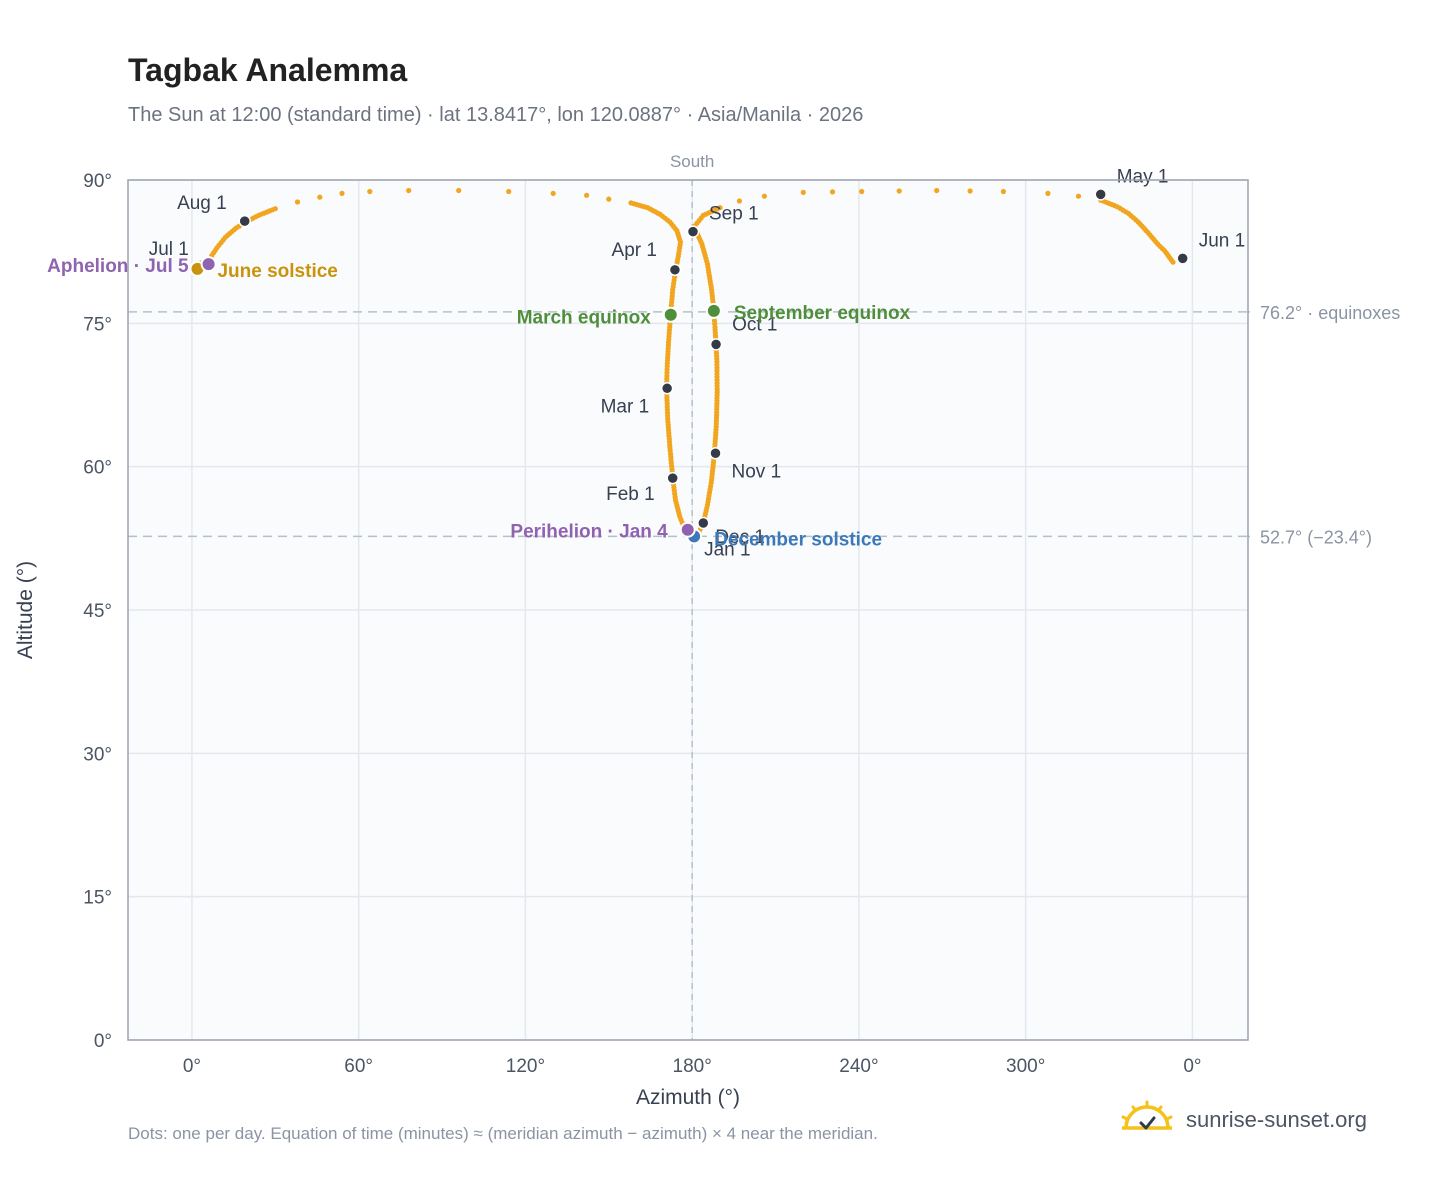 This screenshot has width=1448, height=1188. Describe the element at coordinates (584, 318) in the screenshot. I see `special-point-label: March equinox` at that location.